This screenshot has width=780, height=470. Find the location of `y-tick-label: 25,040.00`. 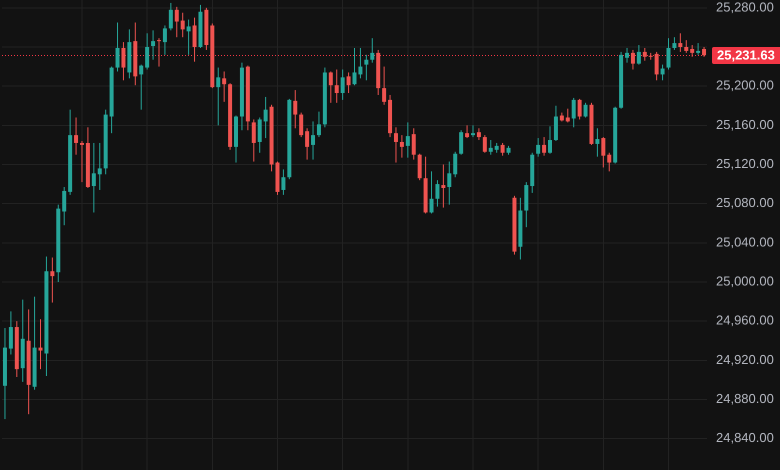

y-tick-label: 25,040.00 is located at coordinates (745, 242).